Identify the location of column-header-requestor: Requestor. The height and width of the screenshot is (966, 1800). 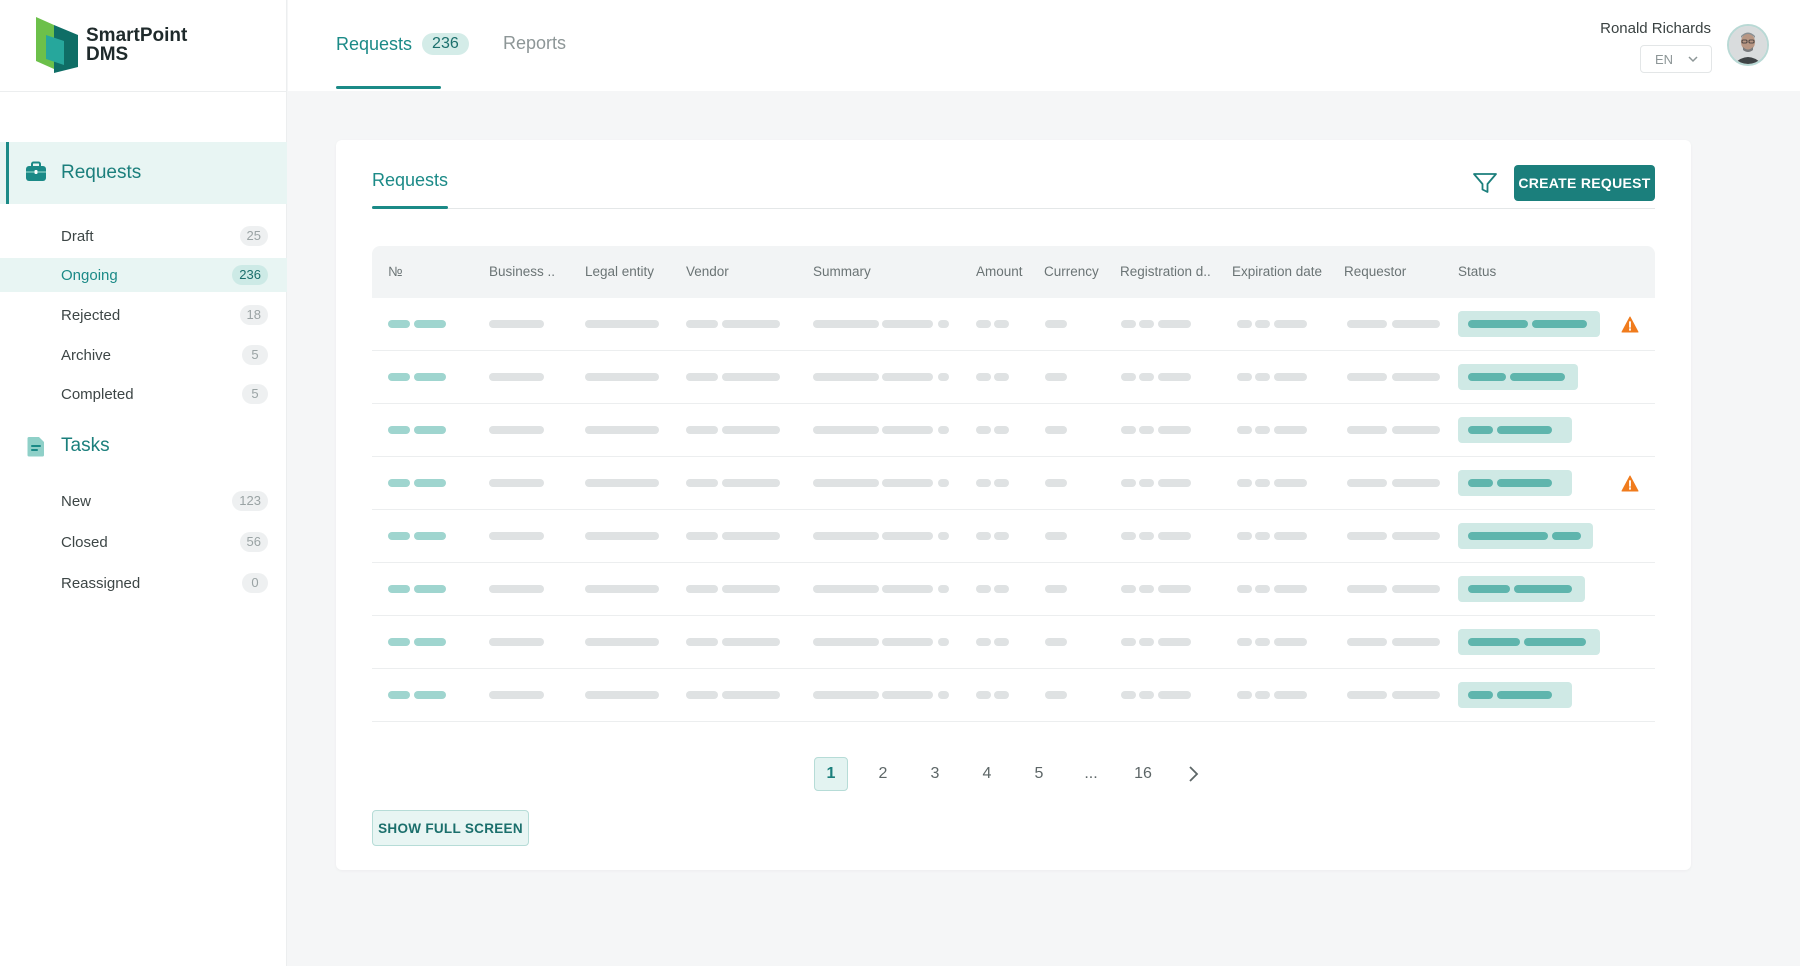
(1375, 271).